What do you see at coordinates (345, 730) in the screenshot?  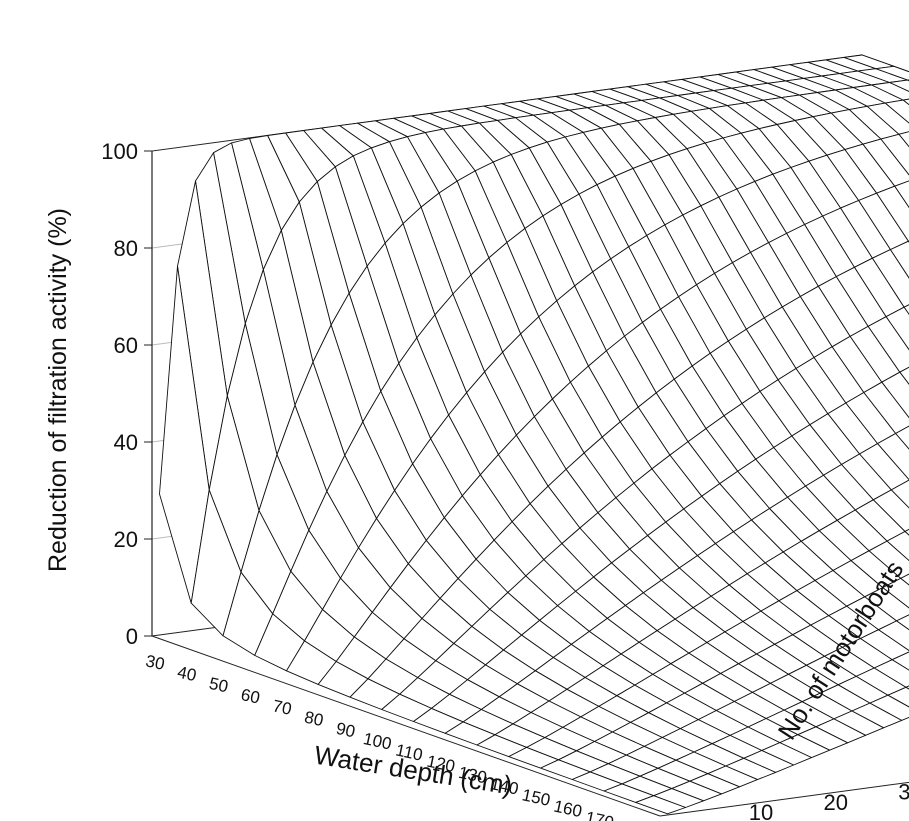 I see `x-tick-label: 90` at bounding box center [345, 730].